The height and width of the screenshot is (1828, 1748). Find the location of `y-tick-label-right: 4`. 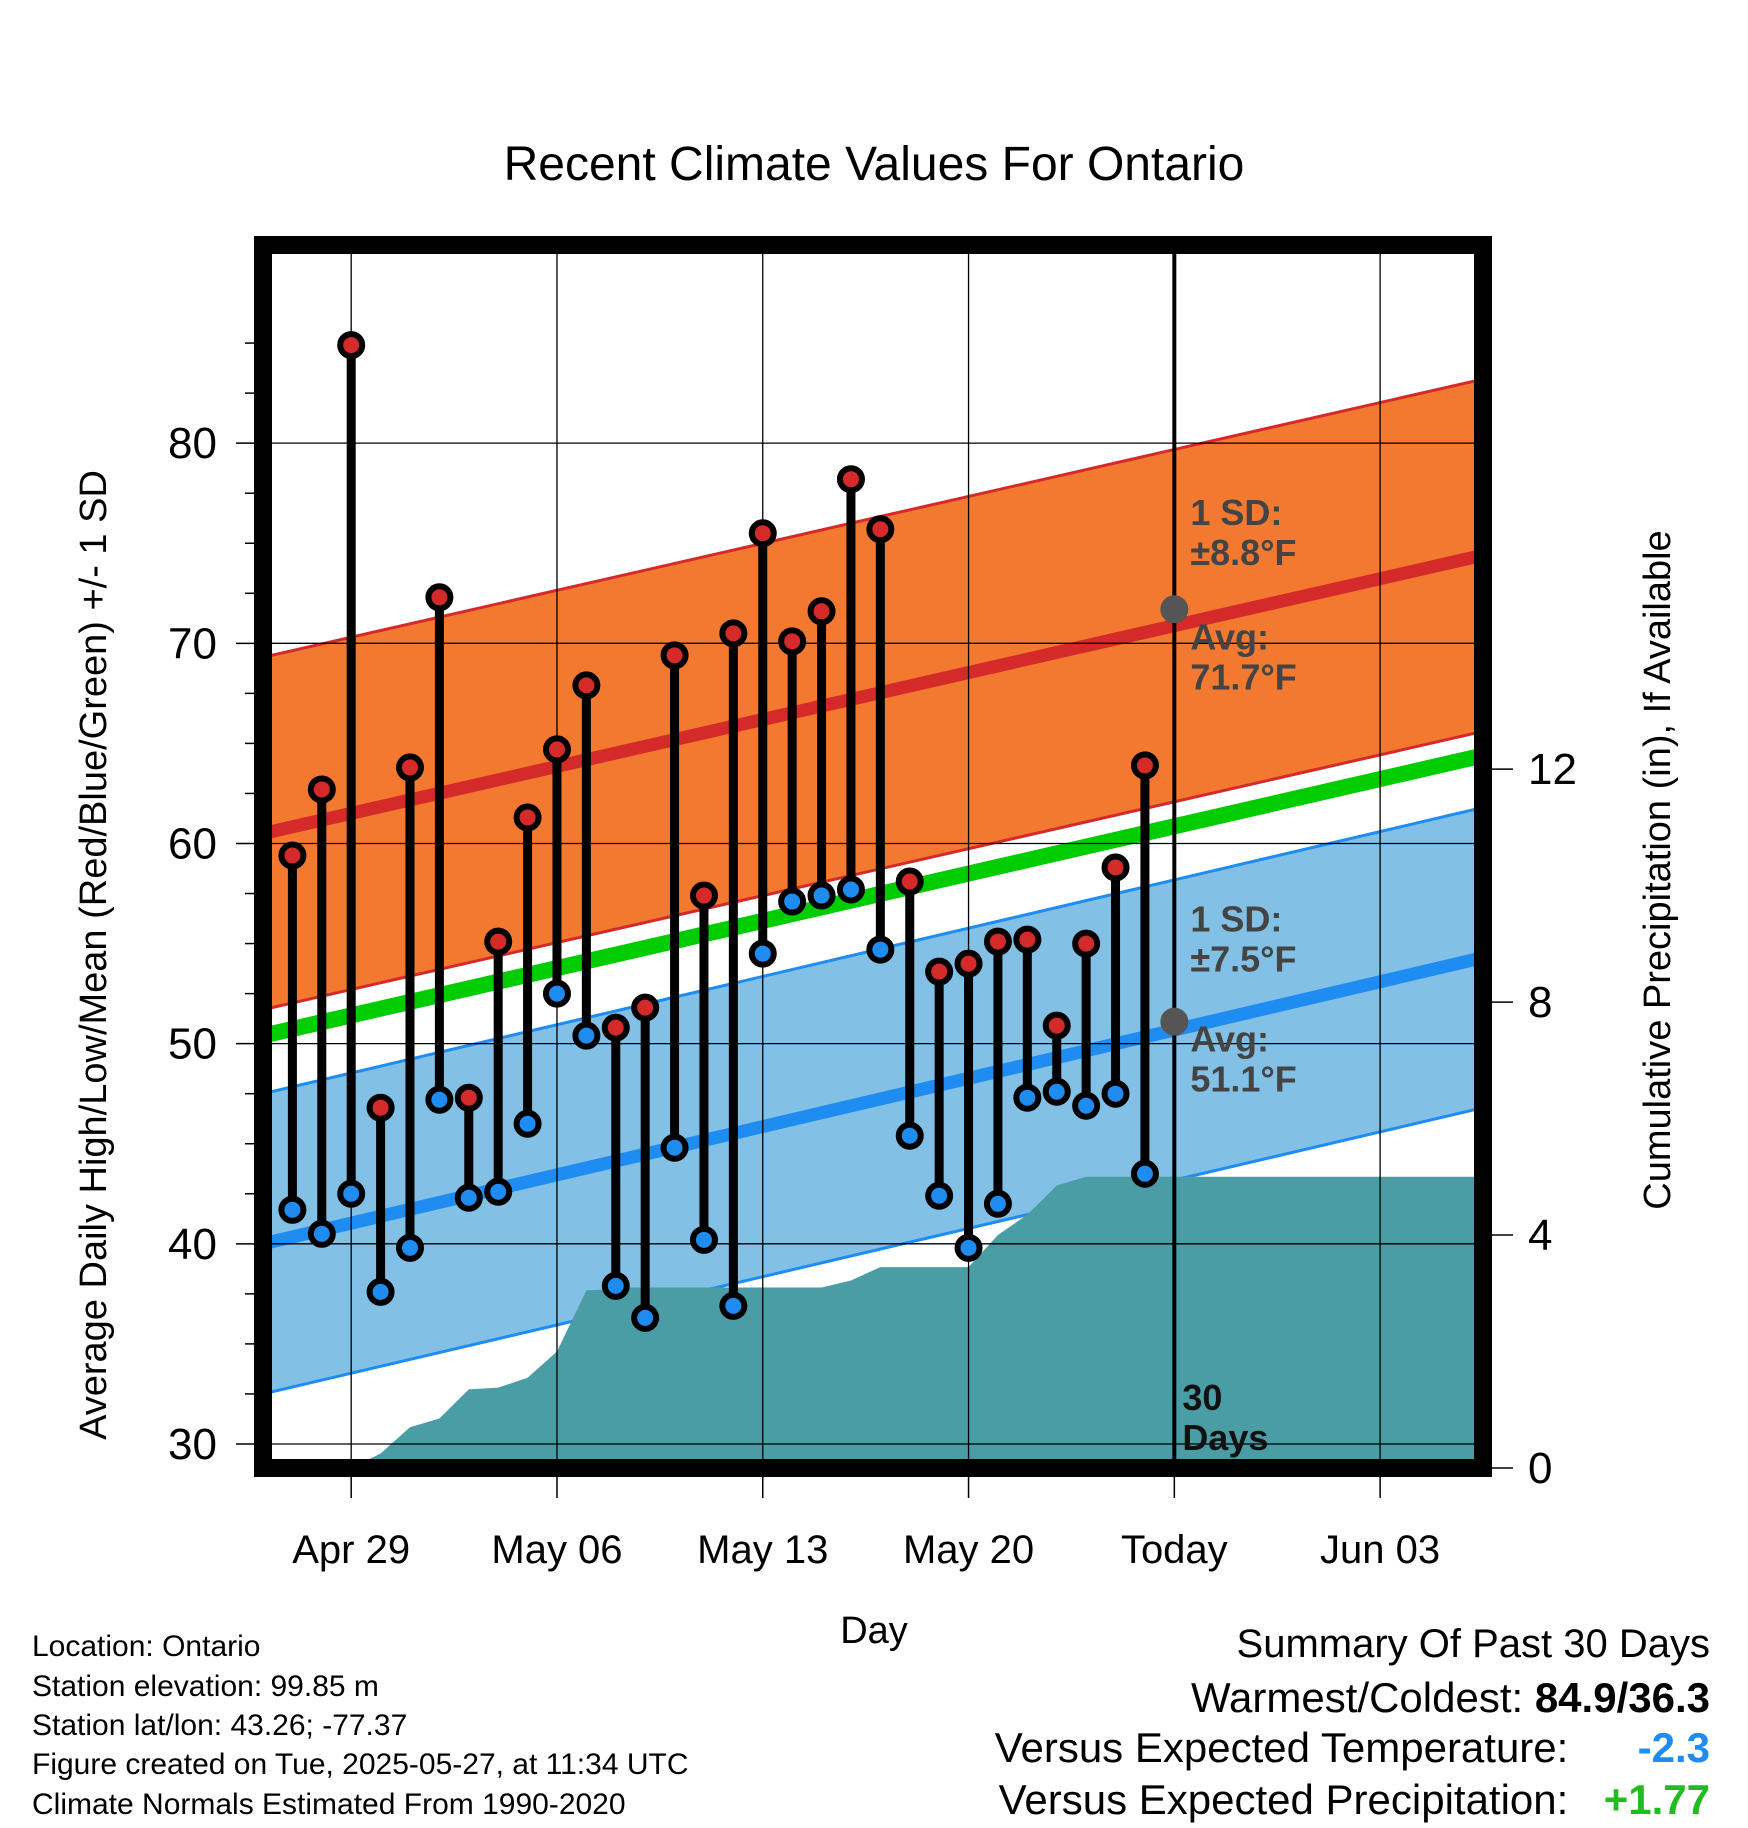

y-tick-label-right: 4 is located at coordinates (1540, 1235).